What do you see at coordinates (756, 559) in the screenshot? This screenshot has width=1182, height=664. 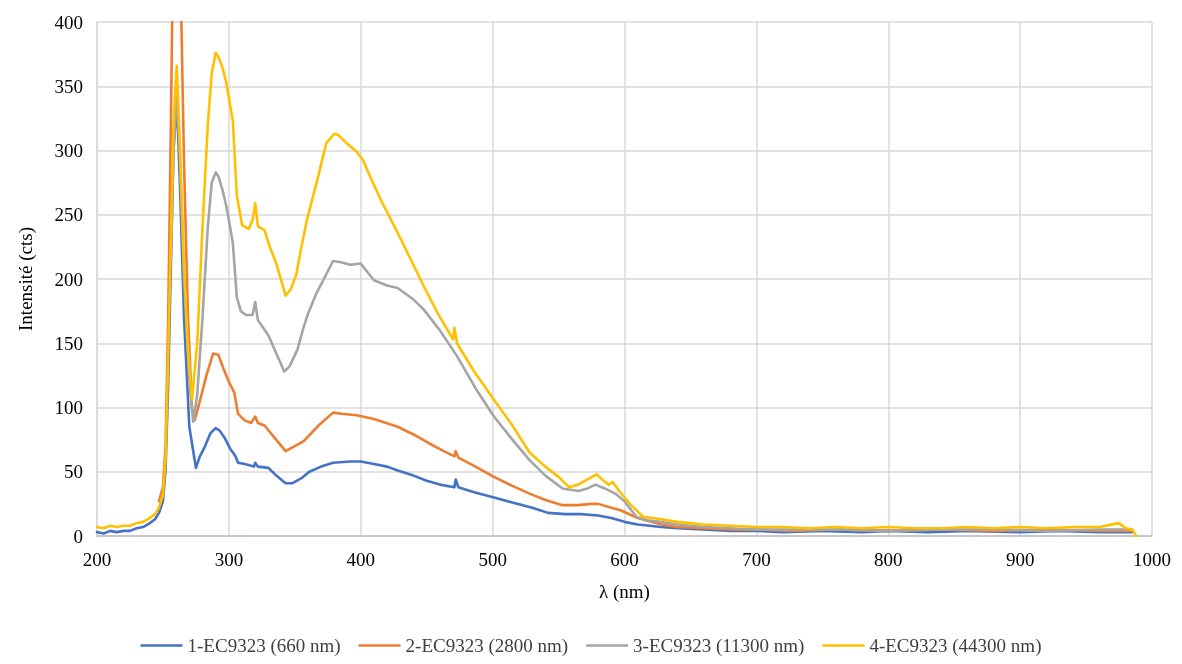 I see `x-tick-label: 700` at bounding box center [756, 559].